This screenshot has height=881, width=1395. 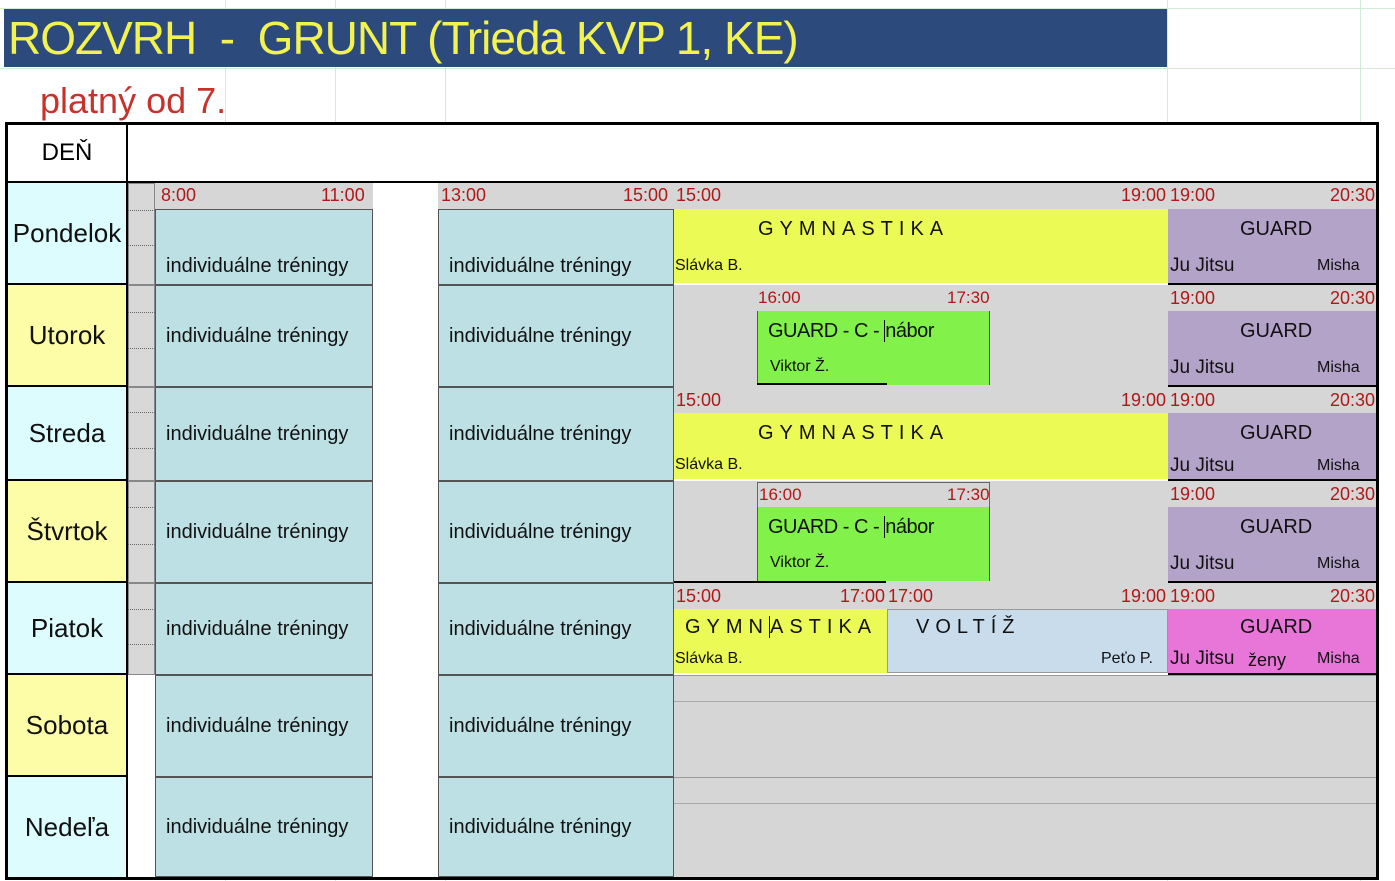 I want to click on individual-training-sat-pm: individuálne tréningy, so click(x=556, y=726).